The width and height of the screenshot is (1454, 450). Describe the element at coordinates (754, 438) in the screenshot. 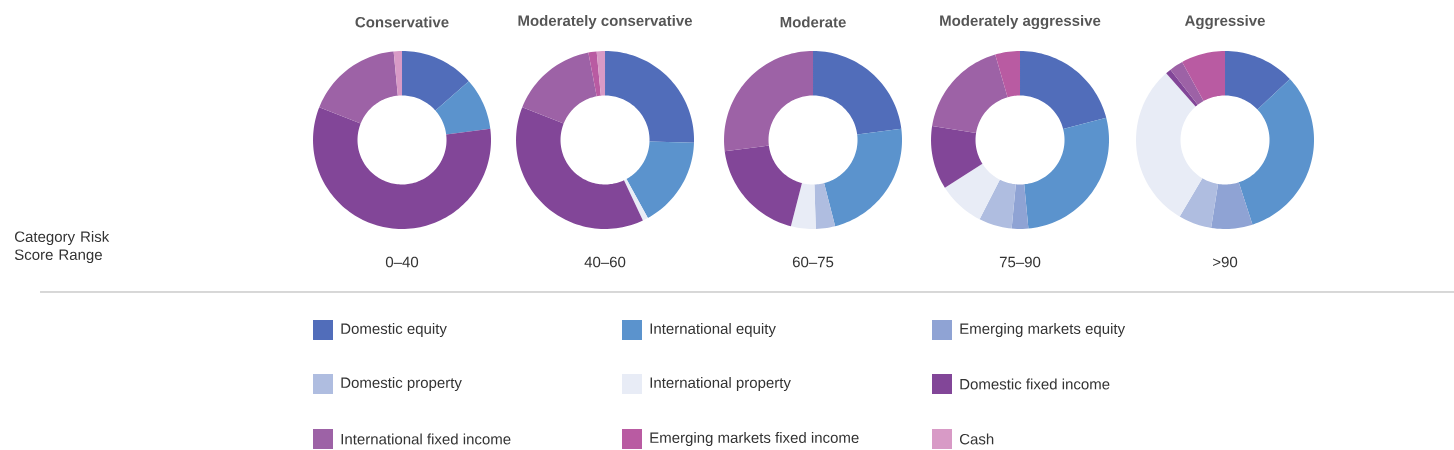

I see `legend-label: Emerging markets fixed income` at that location.